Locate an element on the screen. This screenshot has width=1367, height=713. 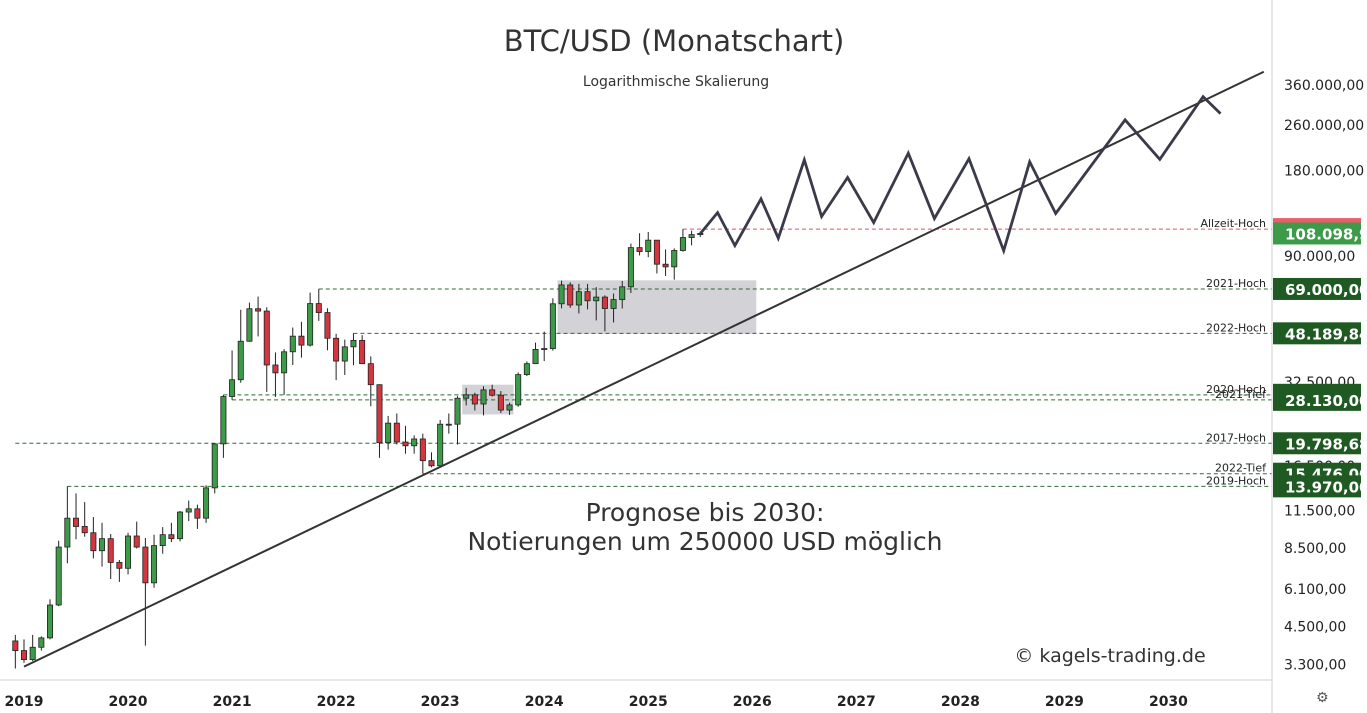
x-tick-label: 2020 is located at coordinates (128, 702).